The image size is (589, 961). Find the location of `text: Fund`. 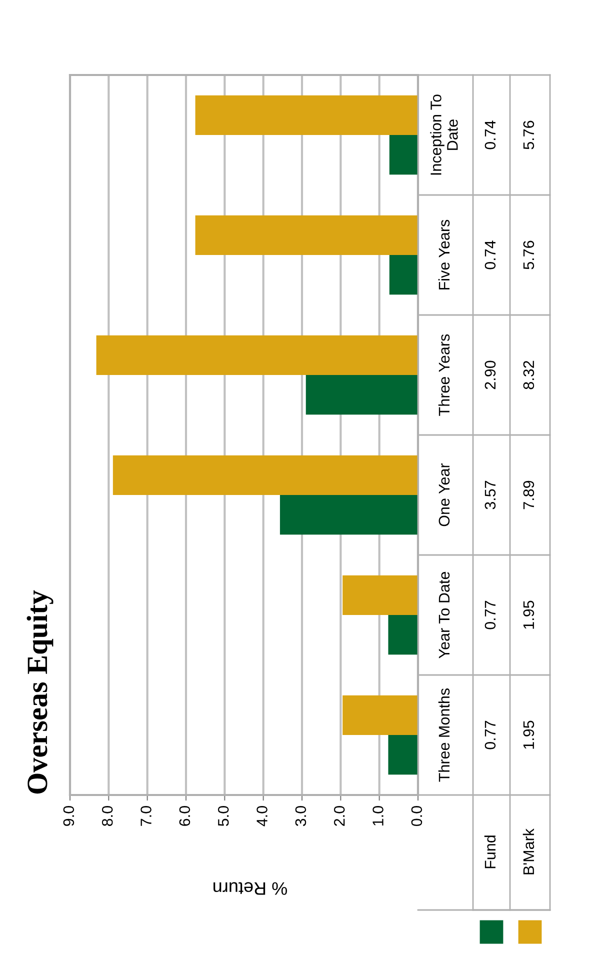

text: Fund is located at coordinates (490, 852).